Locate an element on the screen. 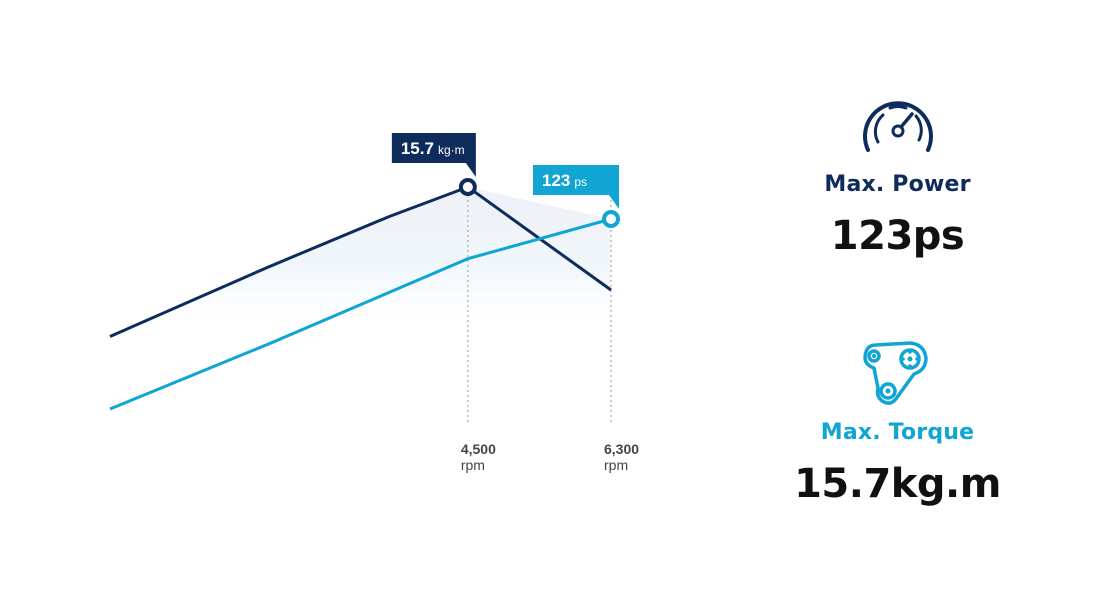 The image size is (1120, 600). max-power-spec: Max. Power 123ps is located at coordinates (897, 174).